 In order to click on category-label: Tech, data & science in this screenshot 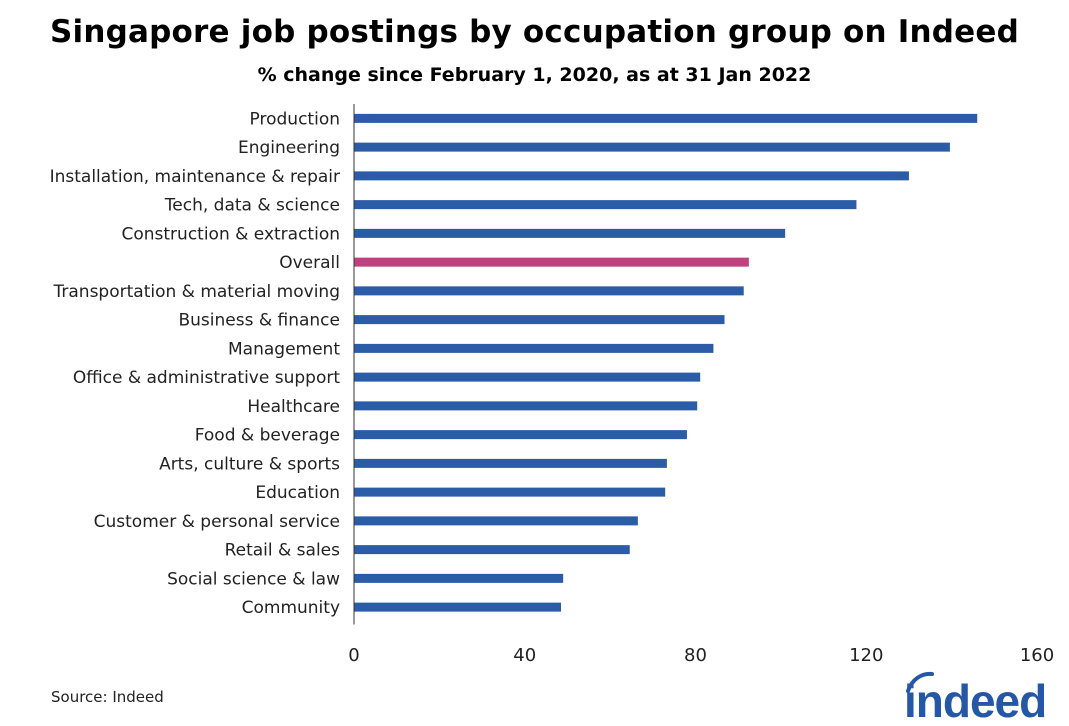, I will do `click(252, 206)`.